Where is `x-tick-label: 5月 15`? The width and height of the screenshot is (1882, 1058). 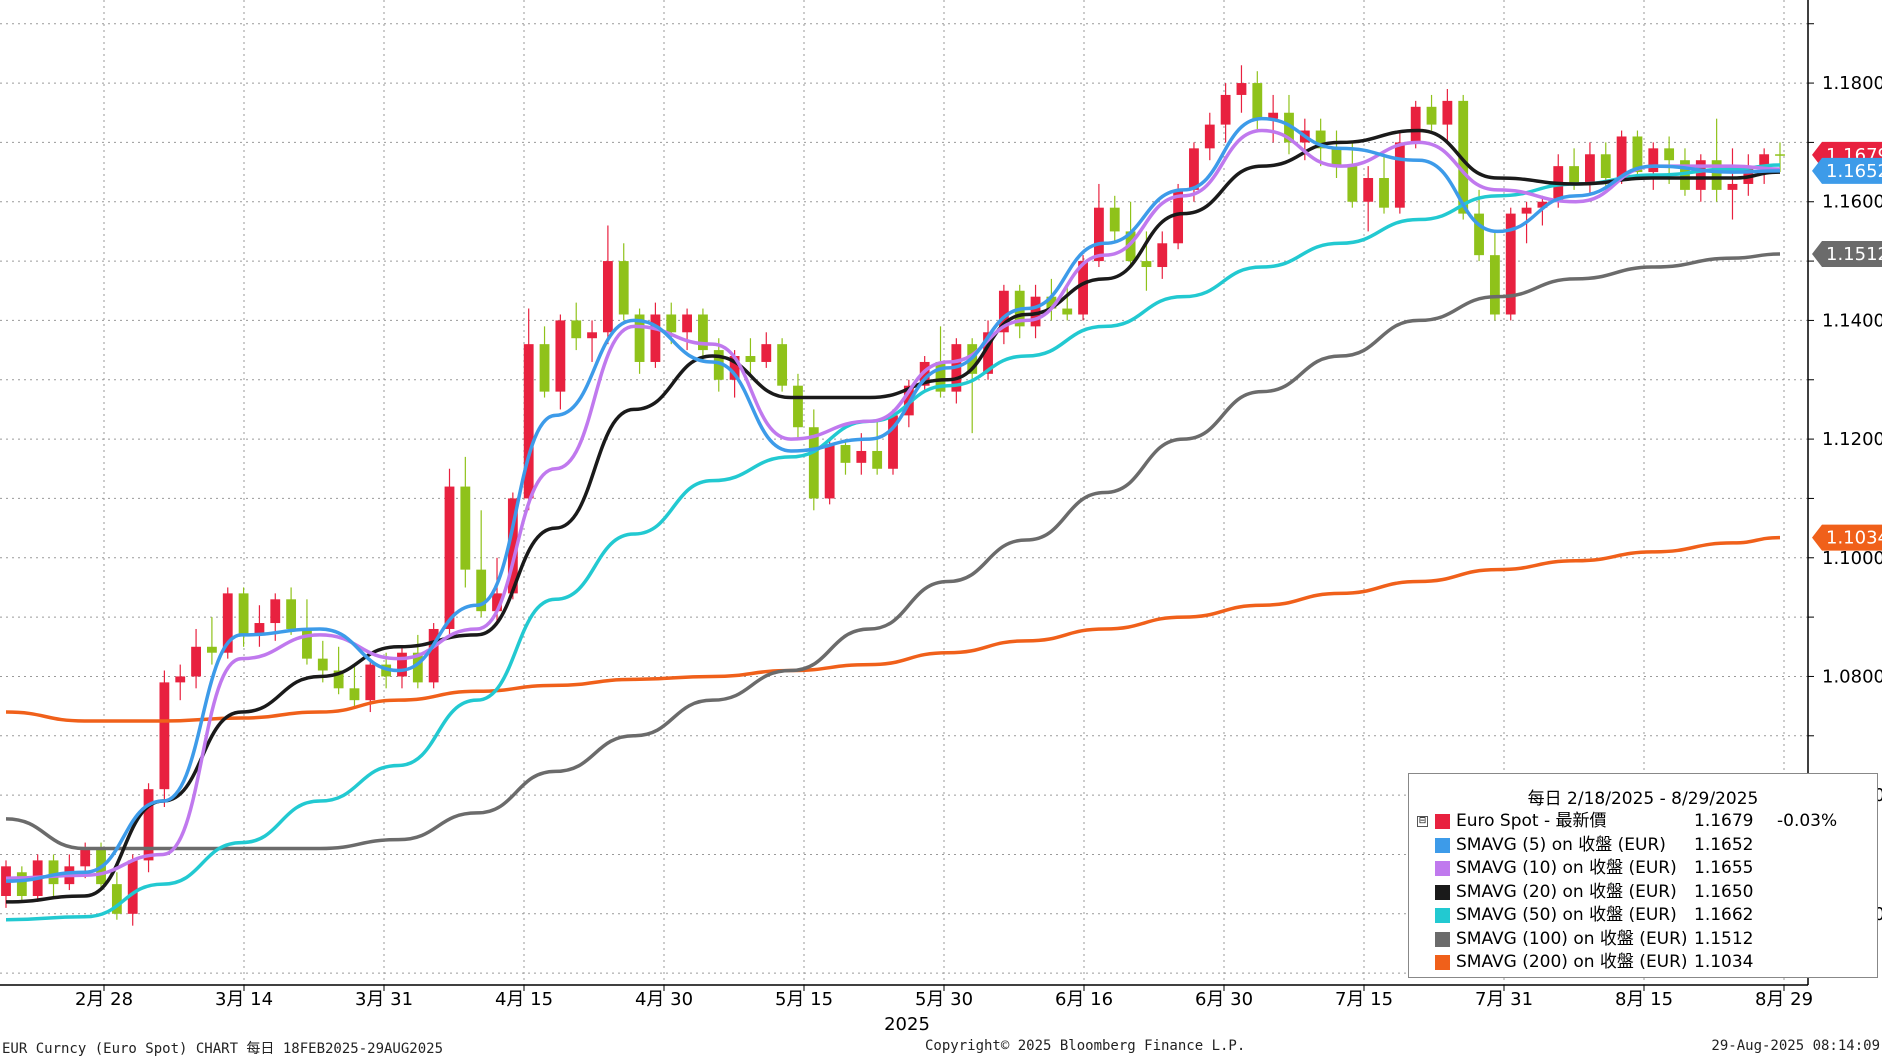 x-tick-label: 5月 15 is located at coordinates (804, 999).